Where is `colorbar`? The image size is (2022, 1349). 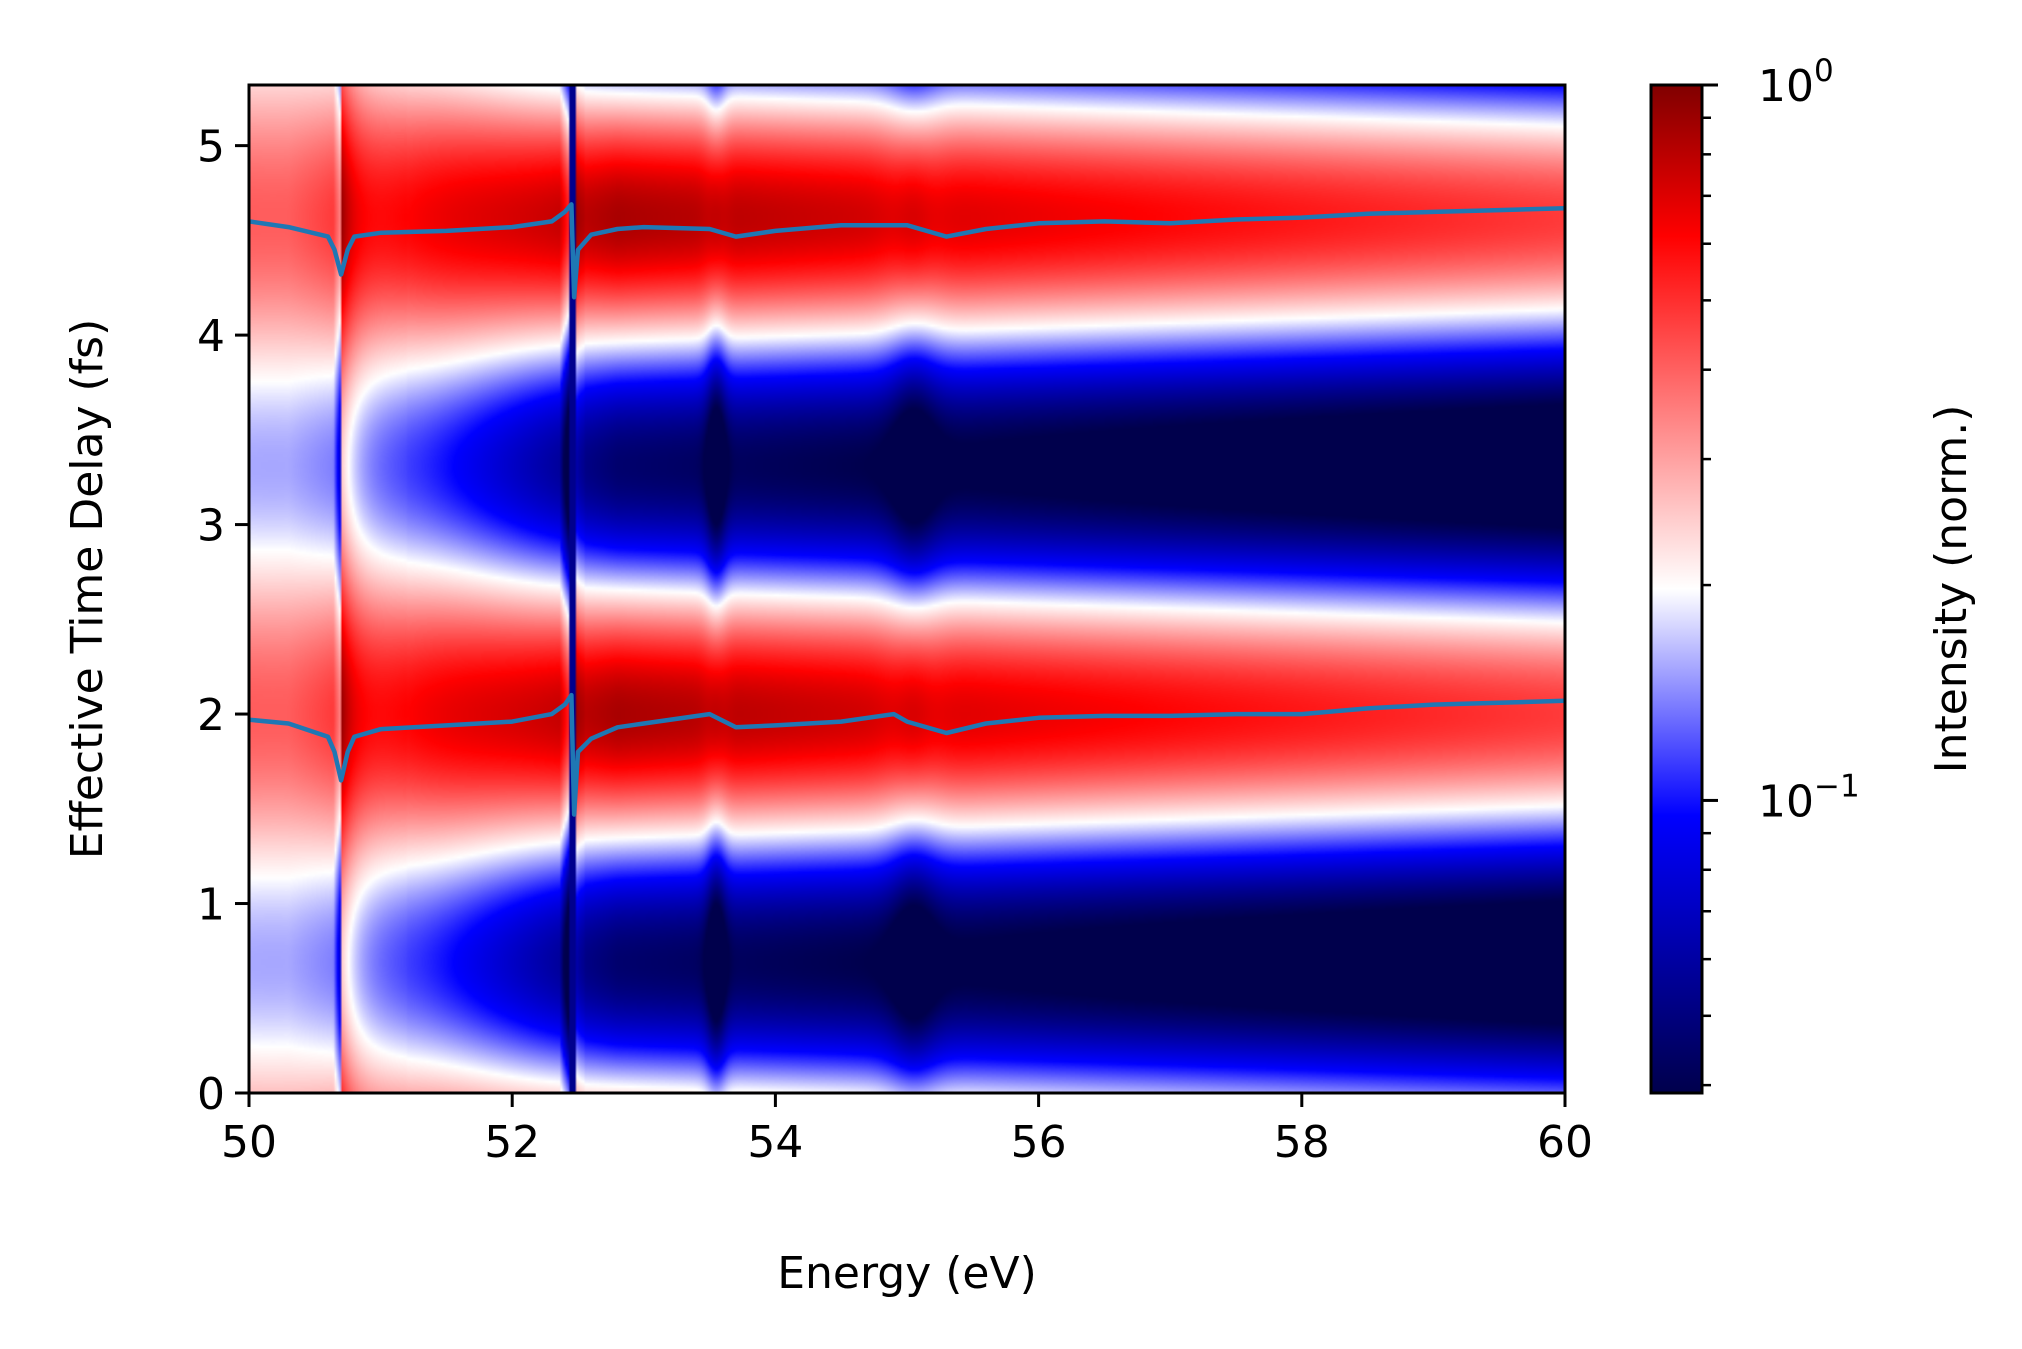
colorbar is located at coordinates (1676, 589).